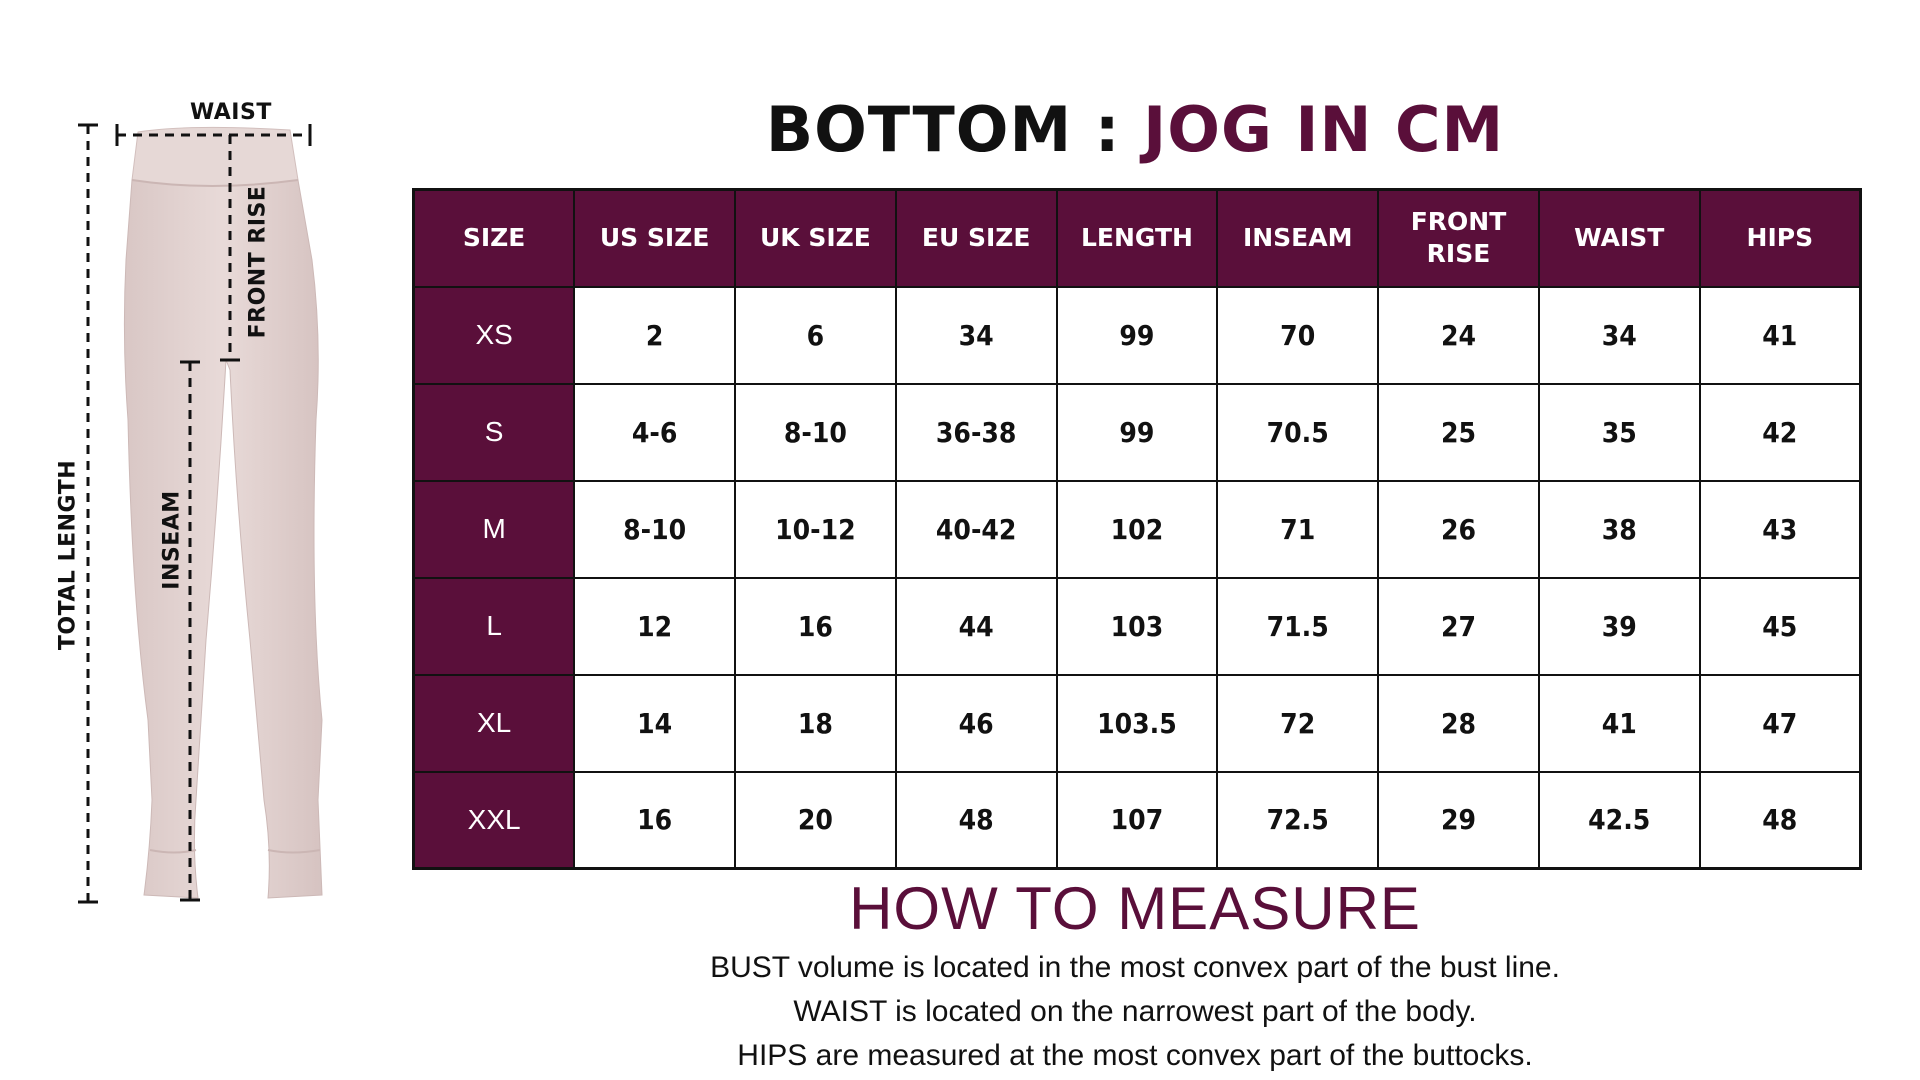  I want to click on table-cell: 14, so click(655, 723).